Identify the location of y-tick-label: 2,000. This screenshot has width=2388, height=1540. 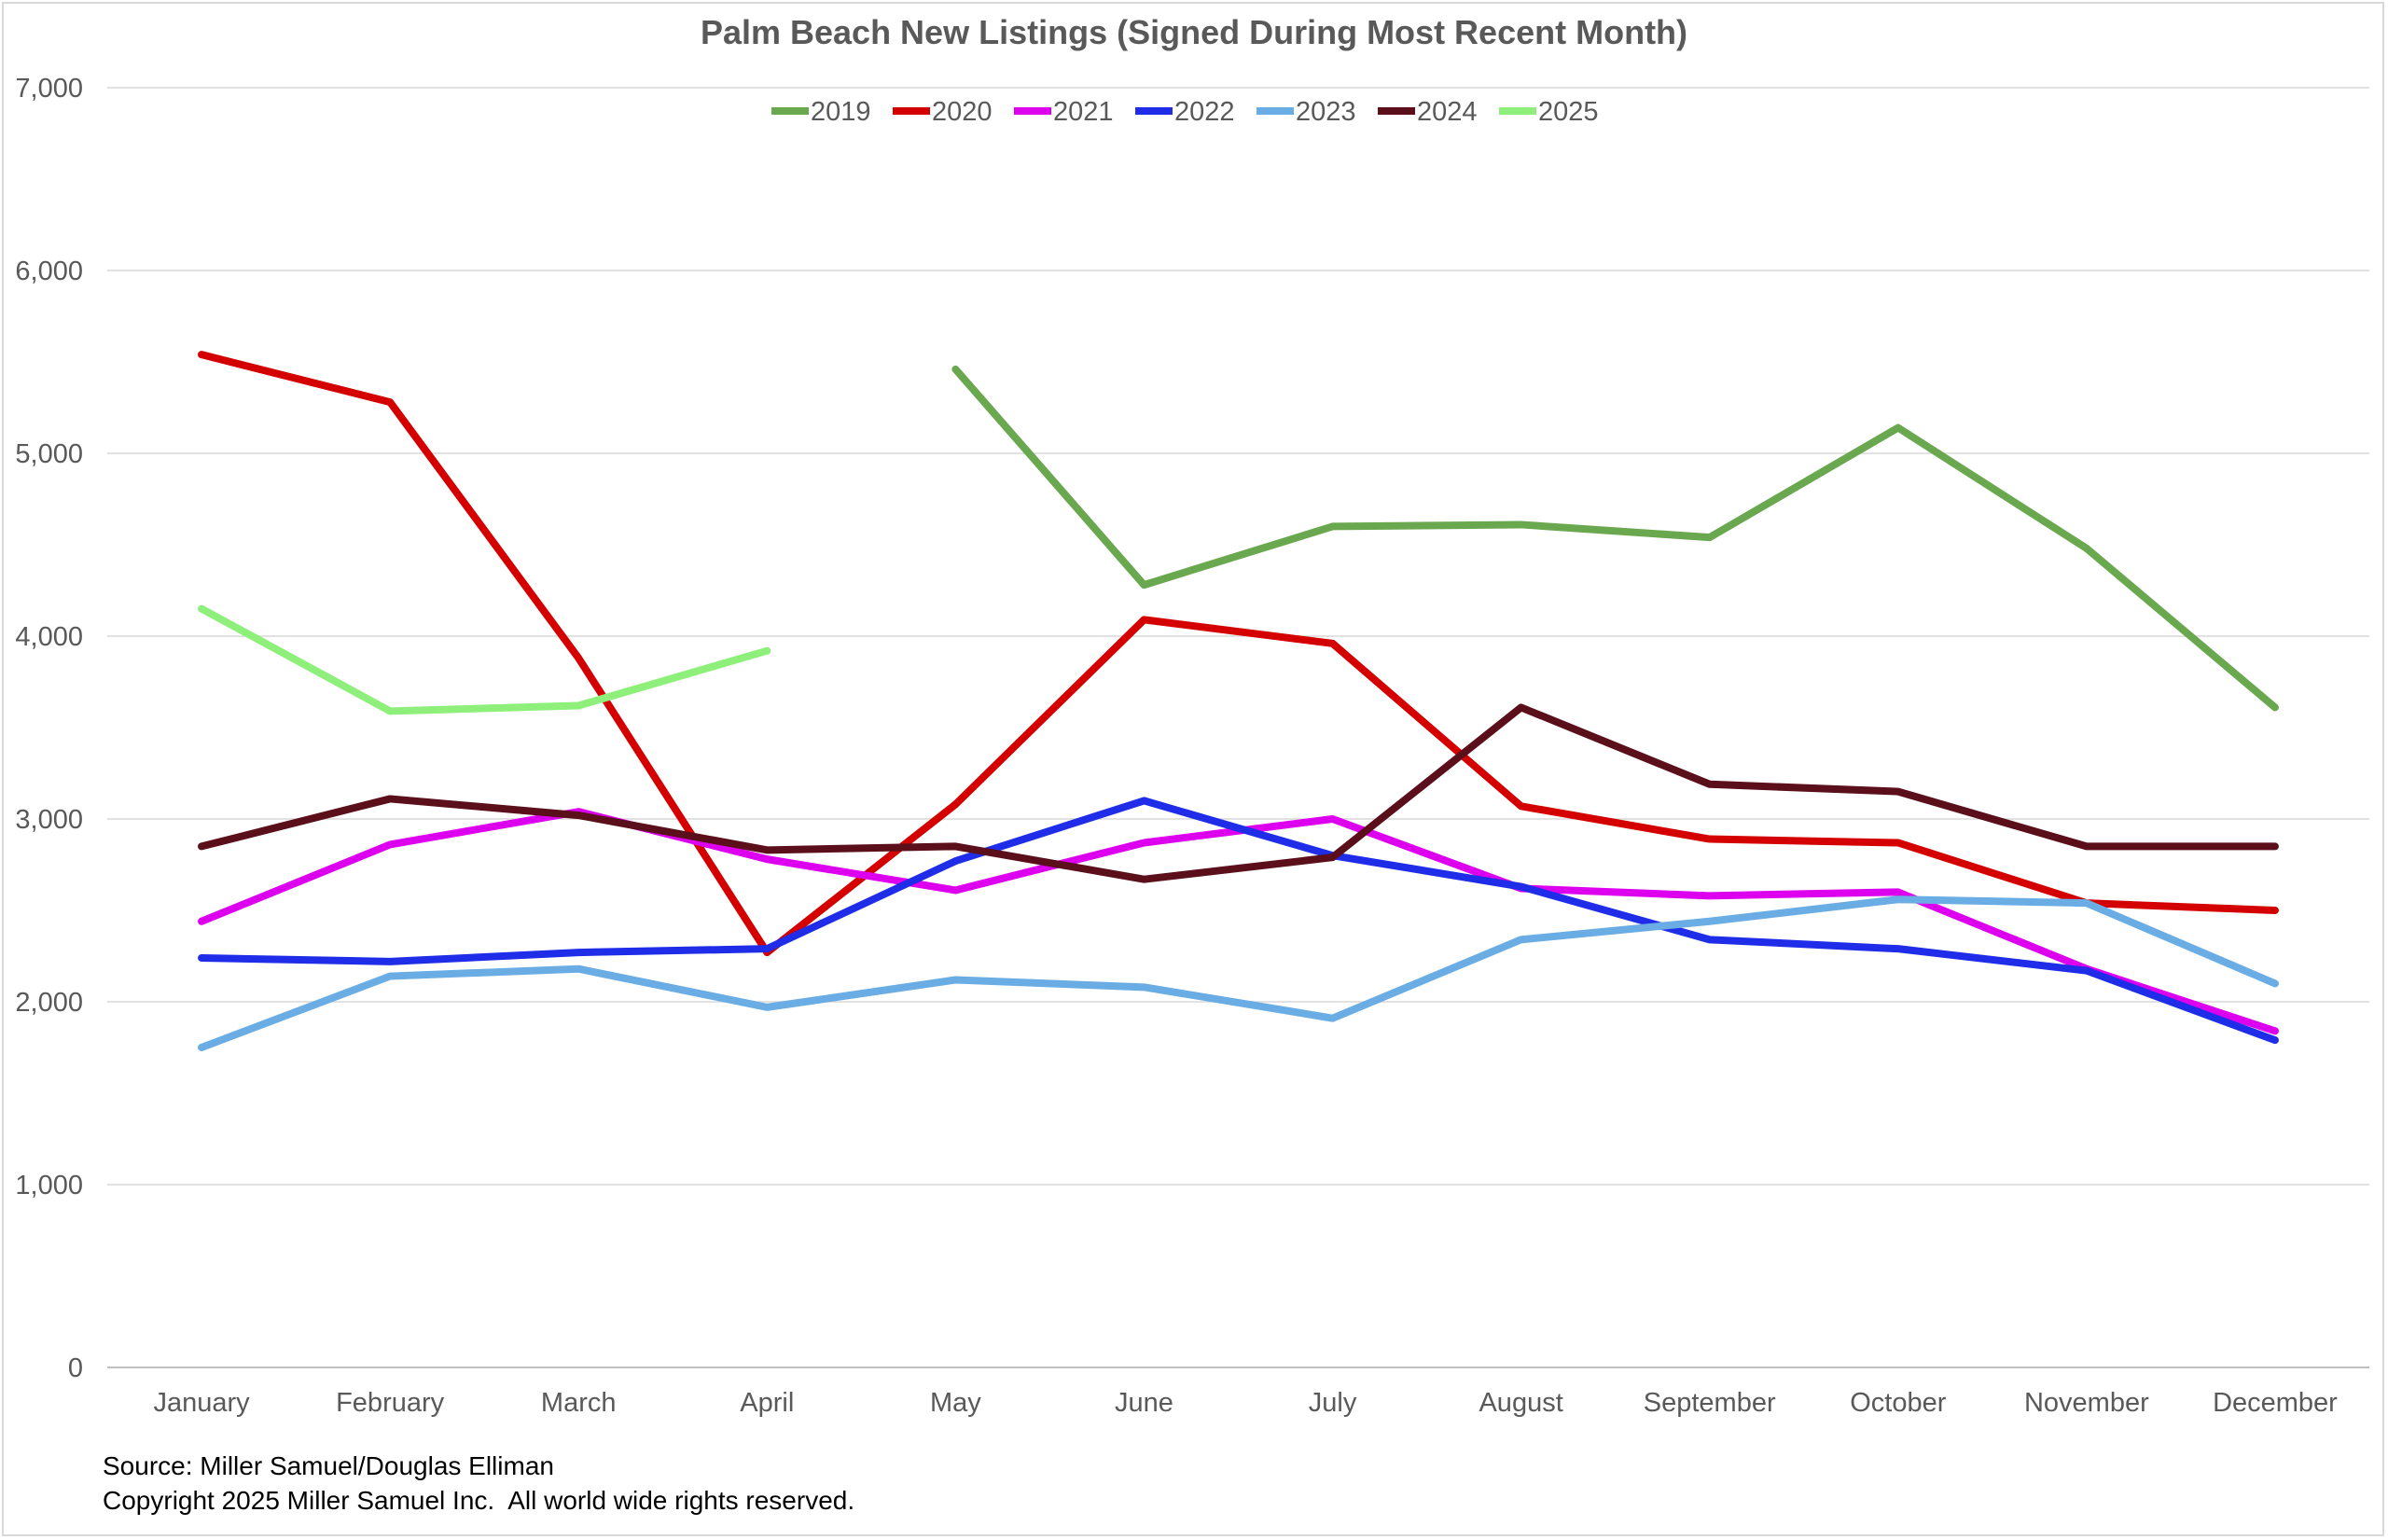
(49, 1003).